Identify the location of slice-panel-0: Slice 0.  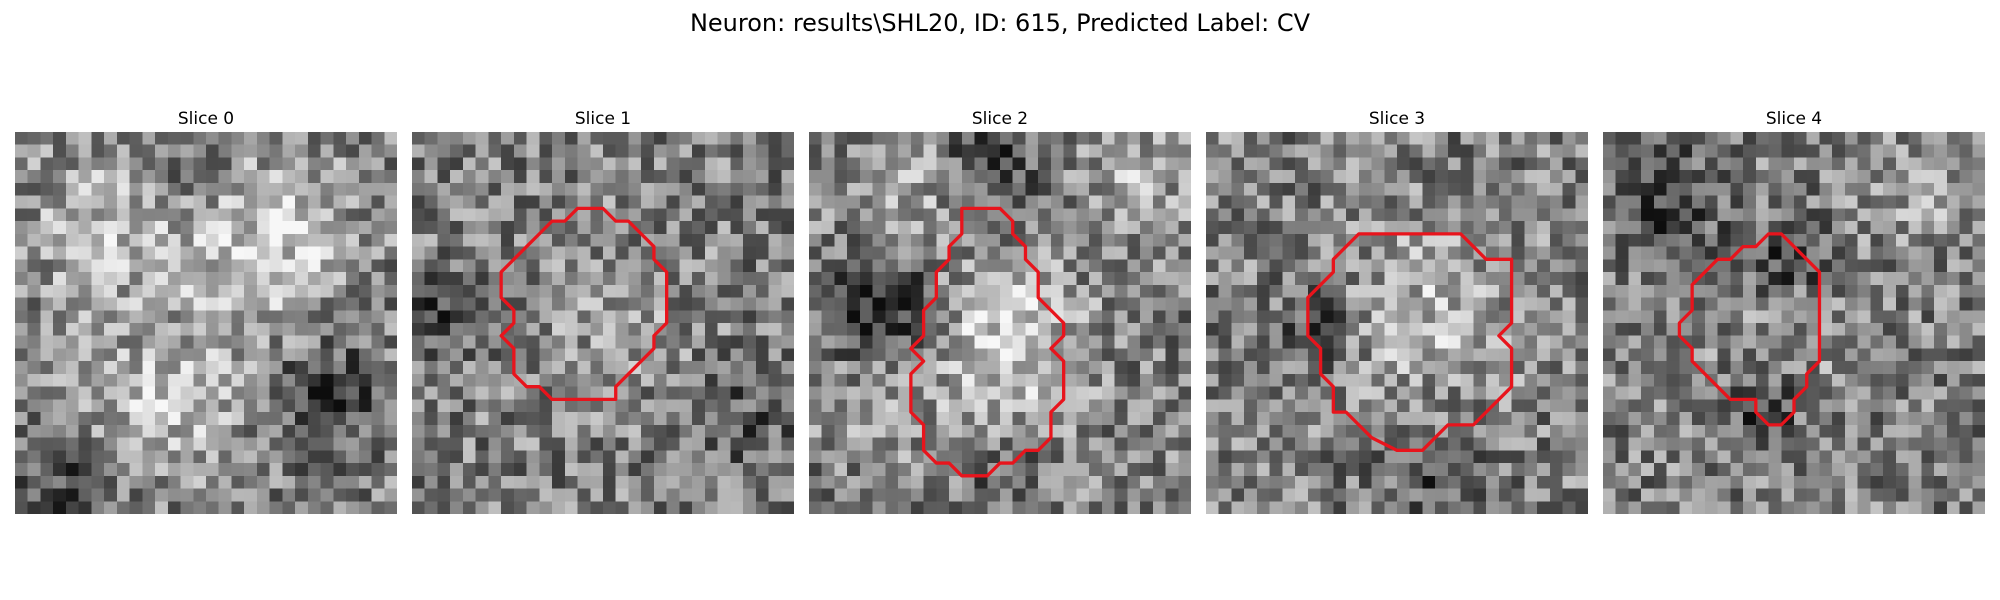
(206, 311).